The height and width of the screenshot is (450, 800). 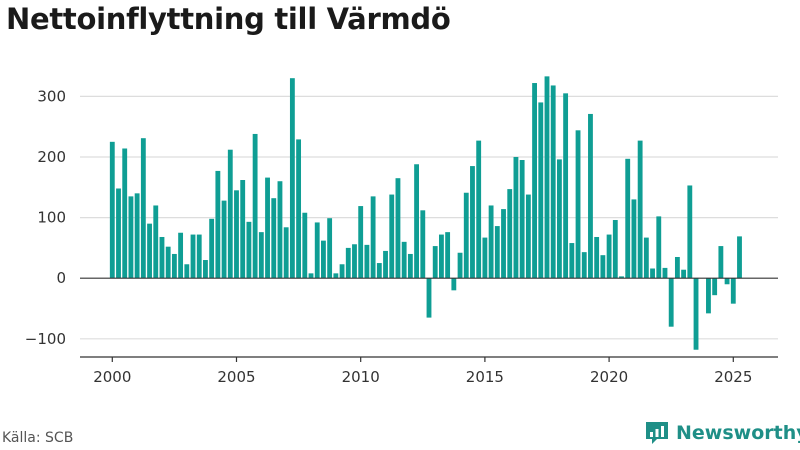 I want to click on newsworthy-logo-icon, so click(x=657, y=433).